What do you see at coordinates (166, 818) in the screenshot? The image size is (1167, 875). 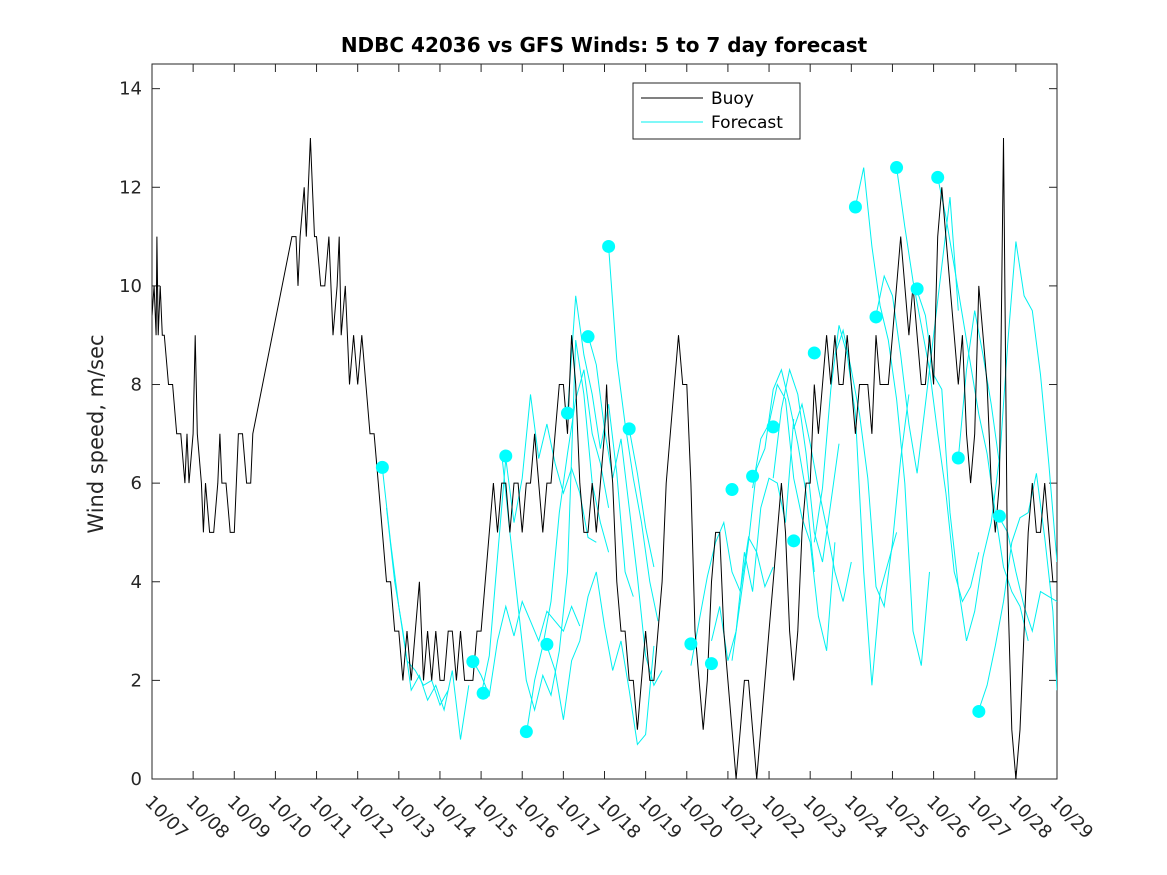 I see `x-tick-label: 10/07` at bounding box center [166, 818].